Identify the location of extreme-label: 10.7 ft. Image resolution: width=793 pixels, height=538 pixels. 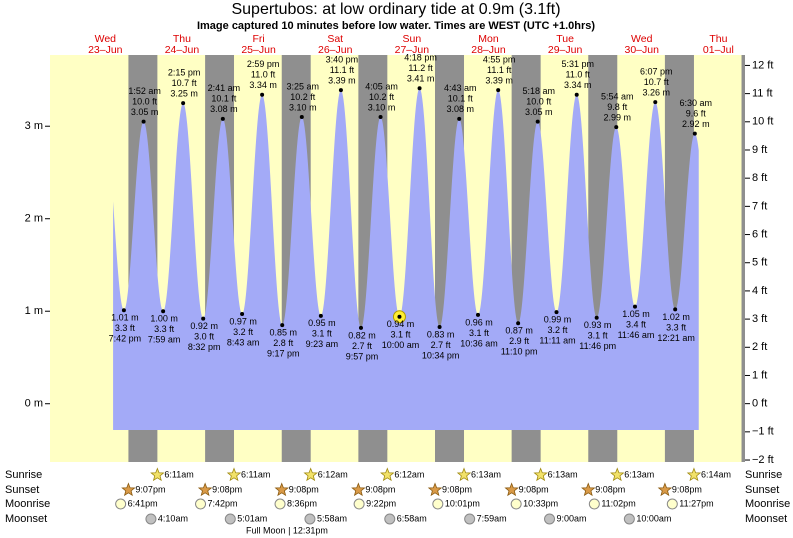
(185, 83).